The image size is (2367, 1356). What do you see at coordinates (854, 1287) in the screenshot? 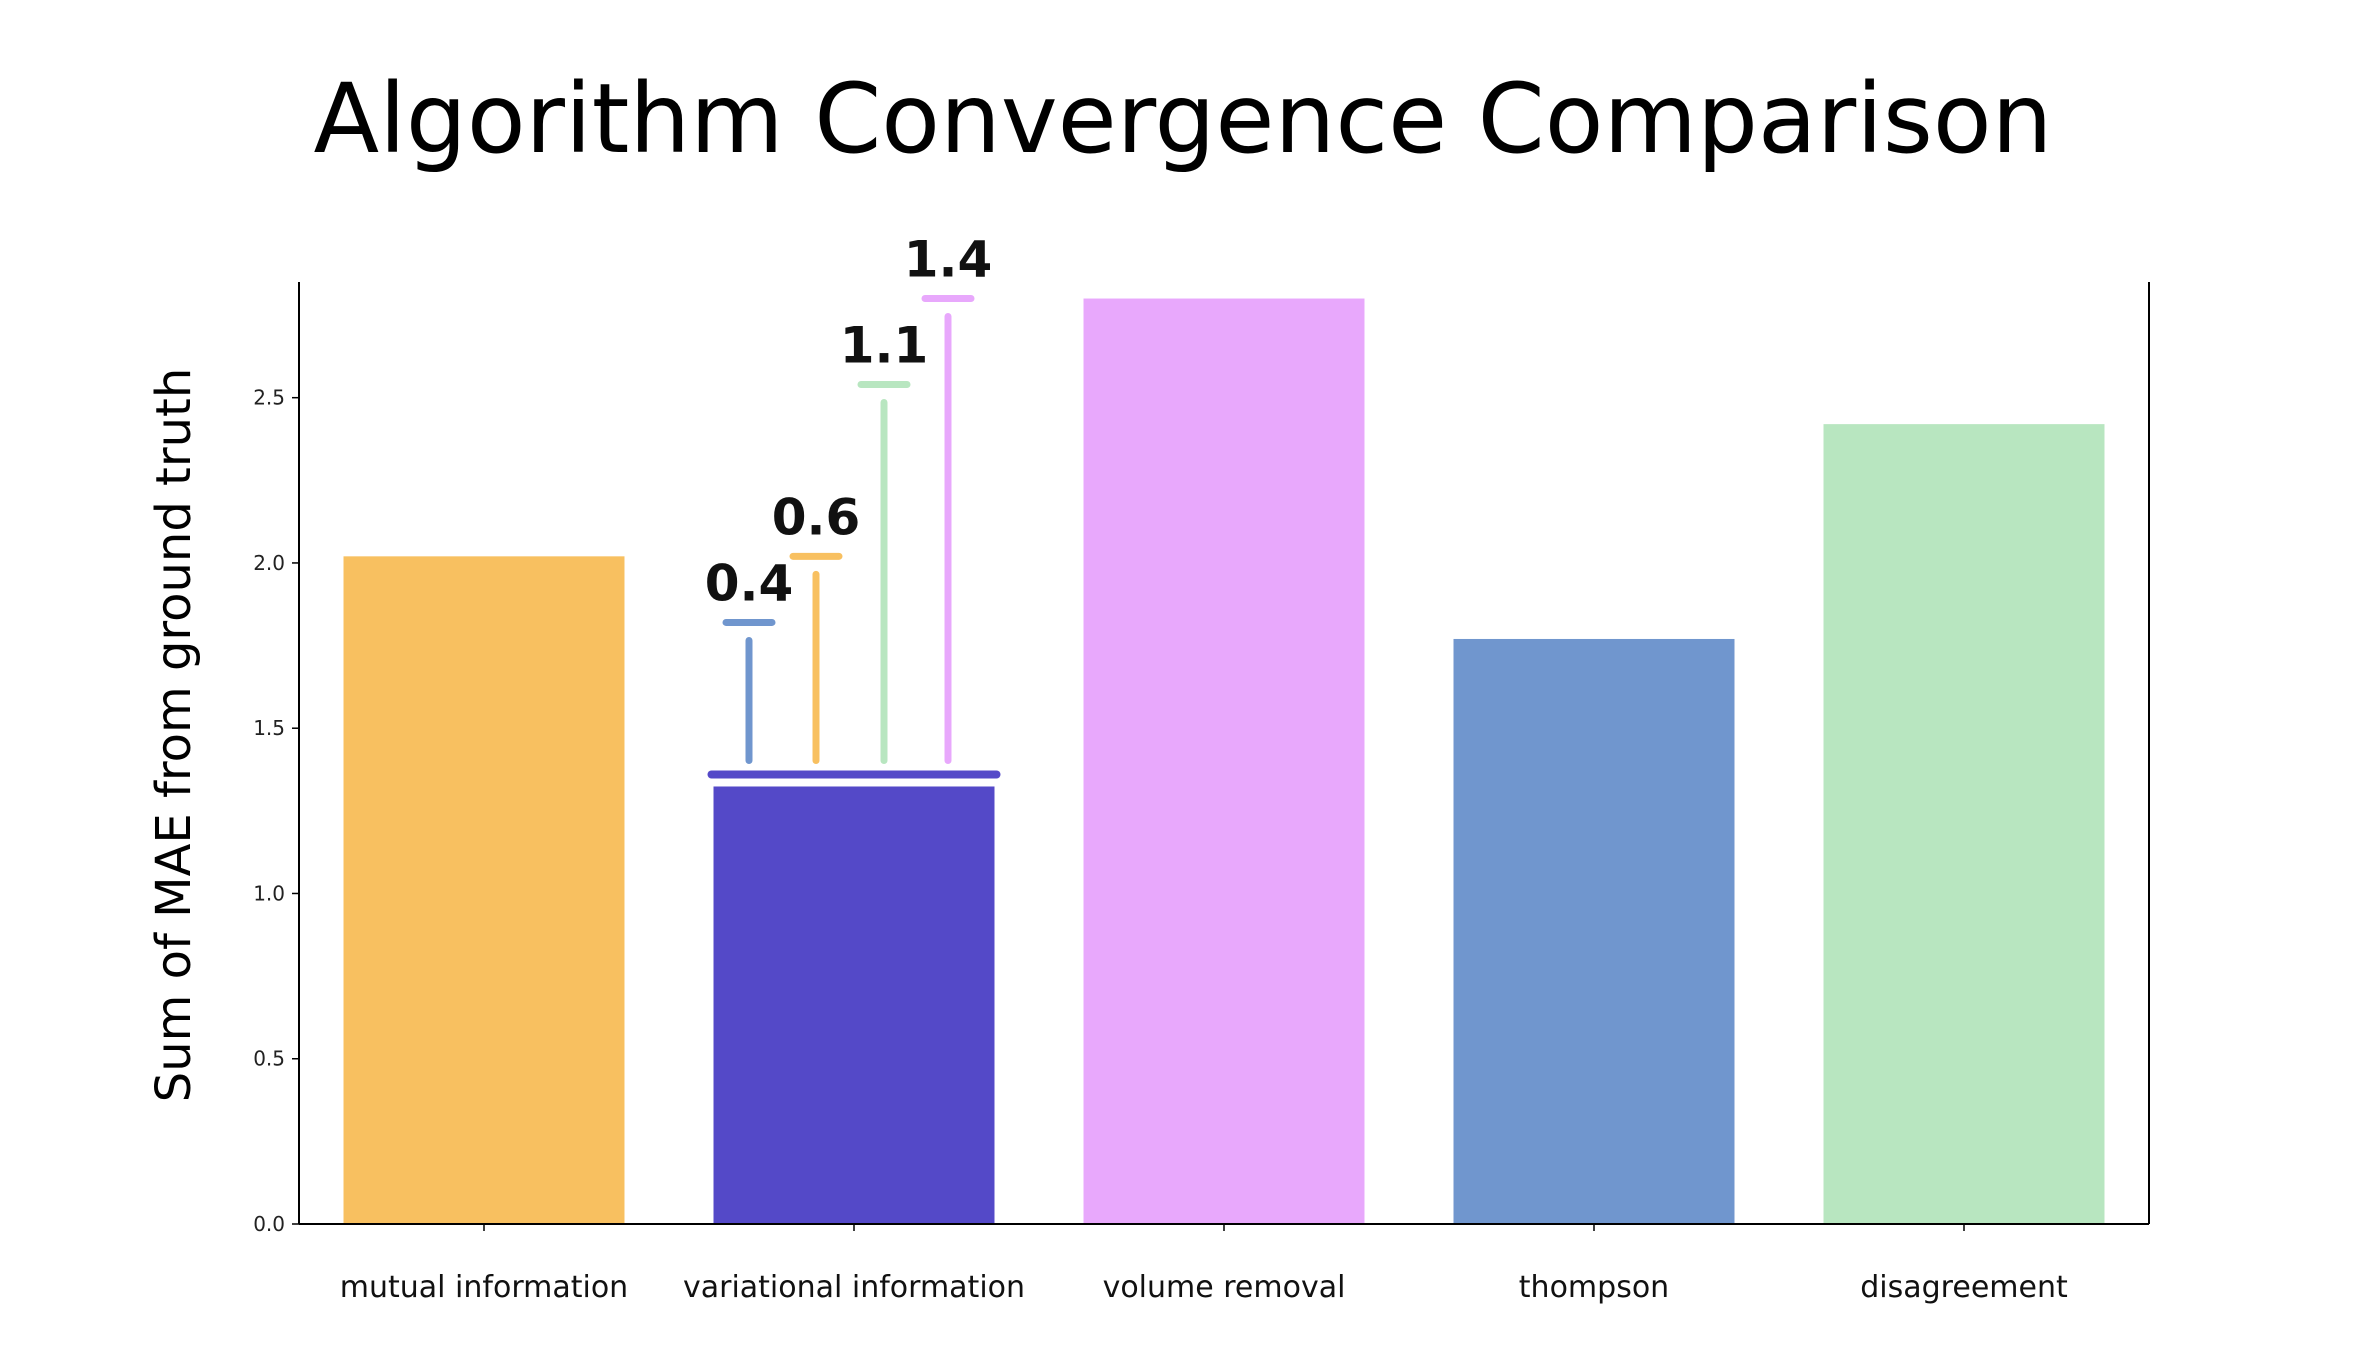
I see `x-tick-label-1: variational information` at bounding box center [854, 1287].